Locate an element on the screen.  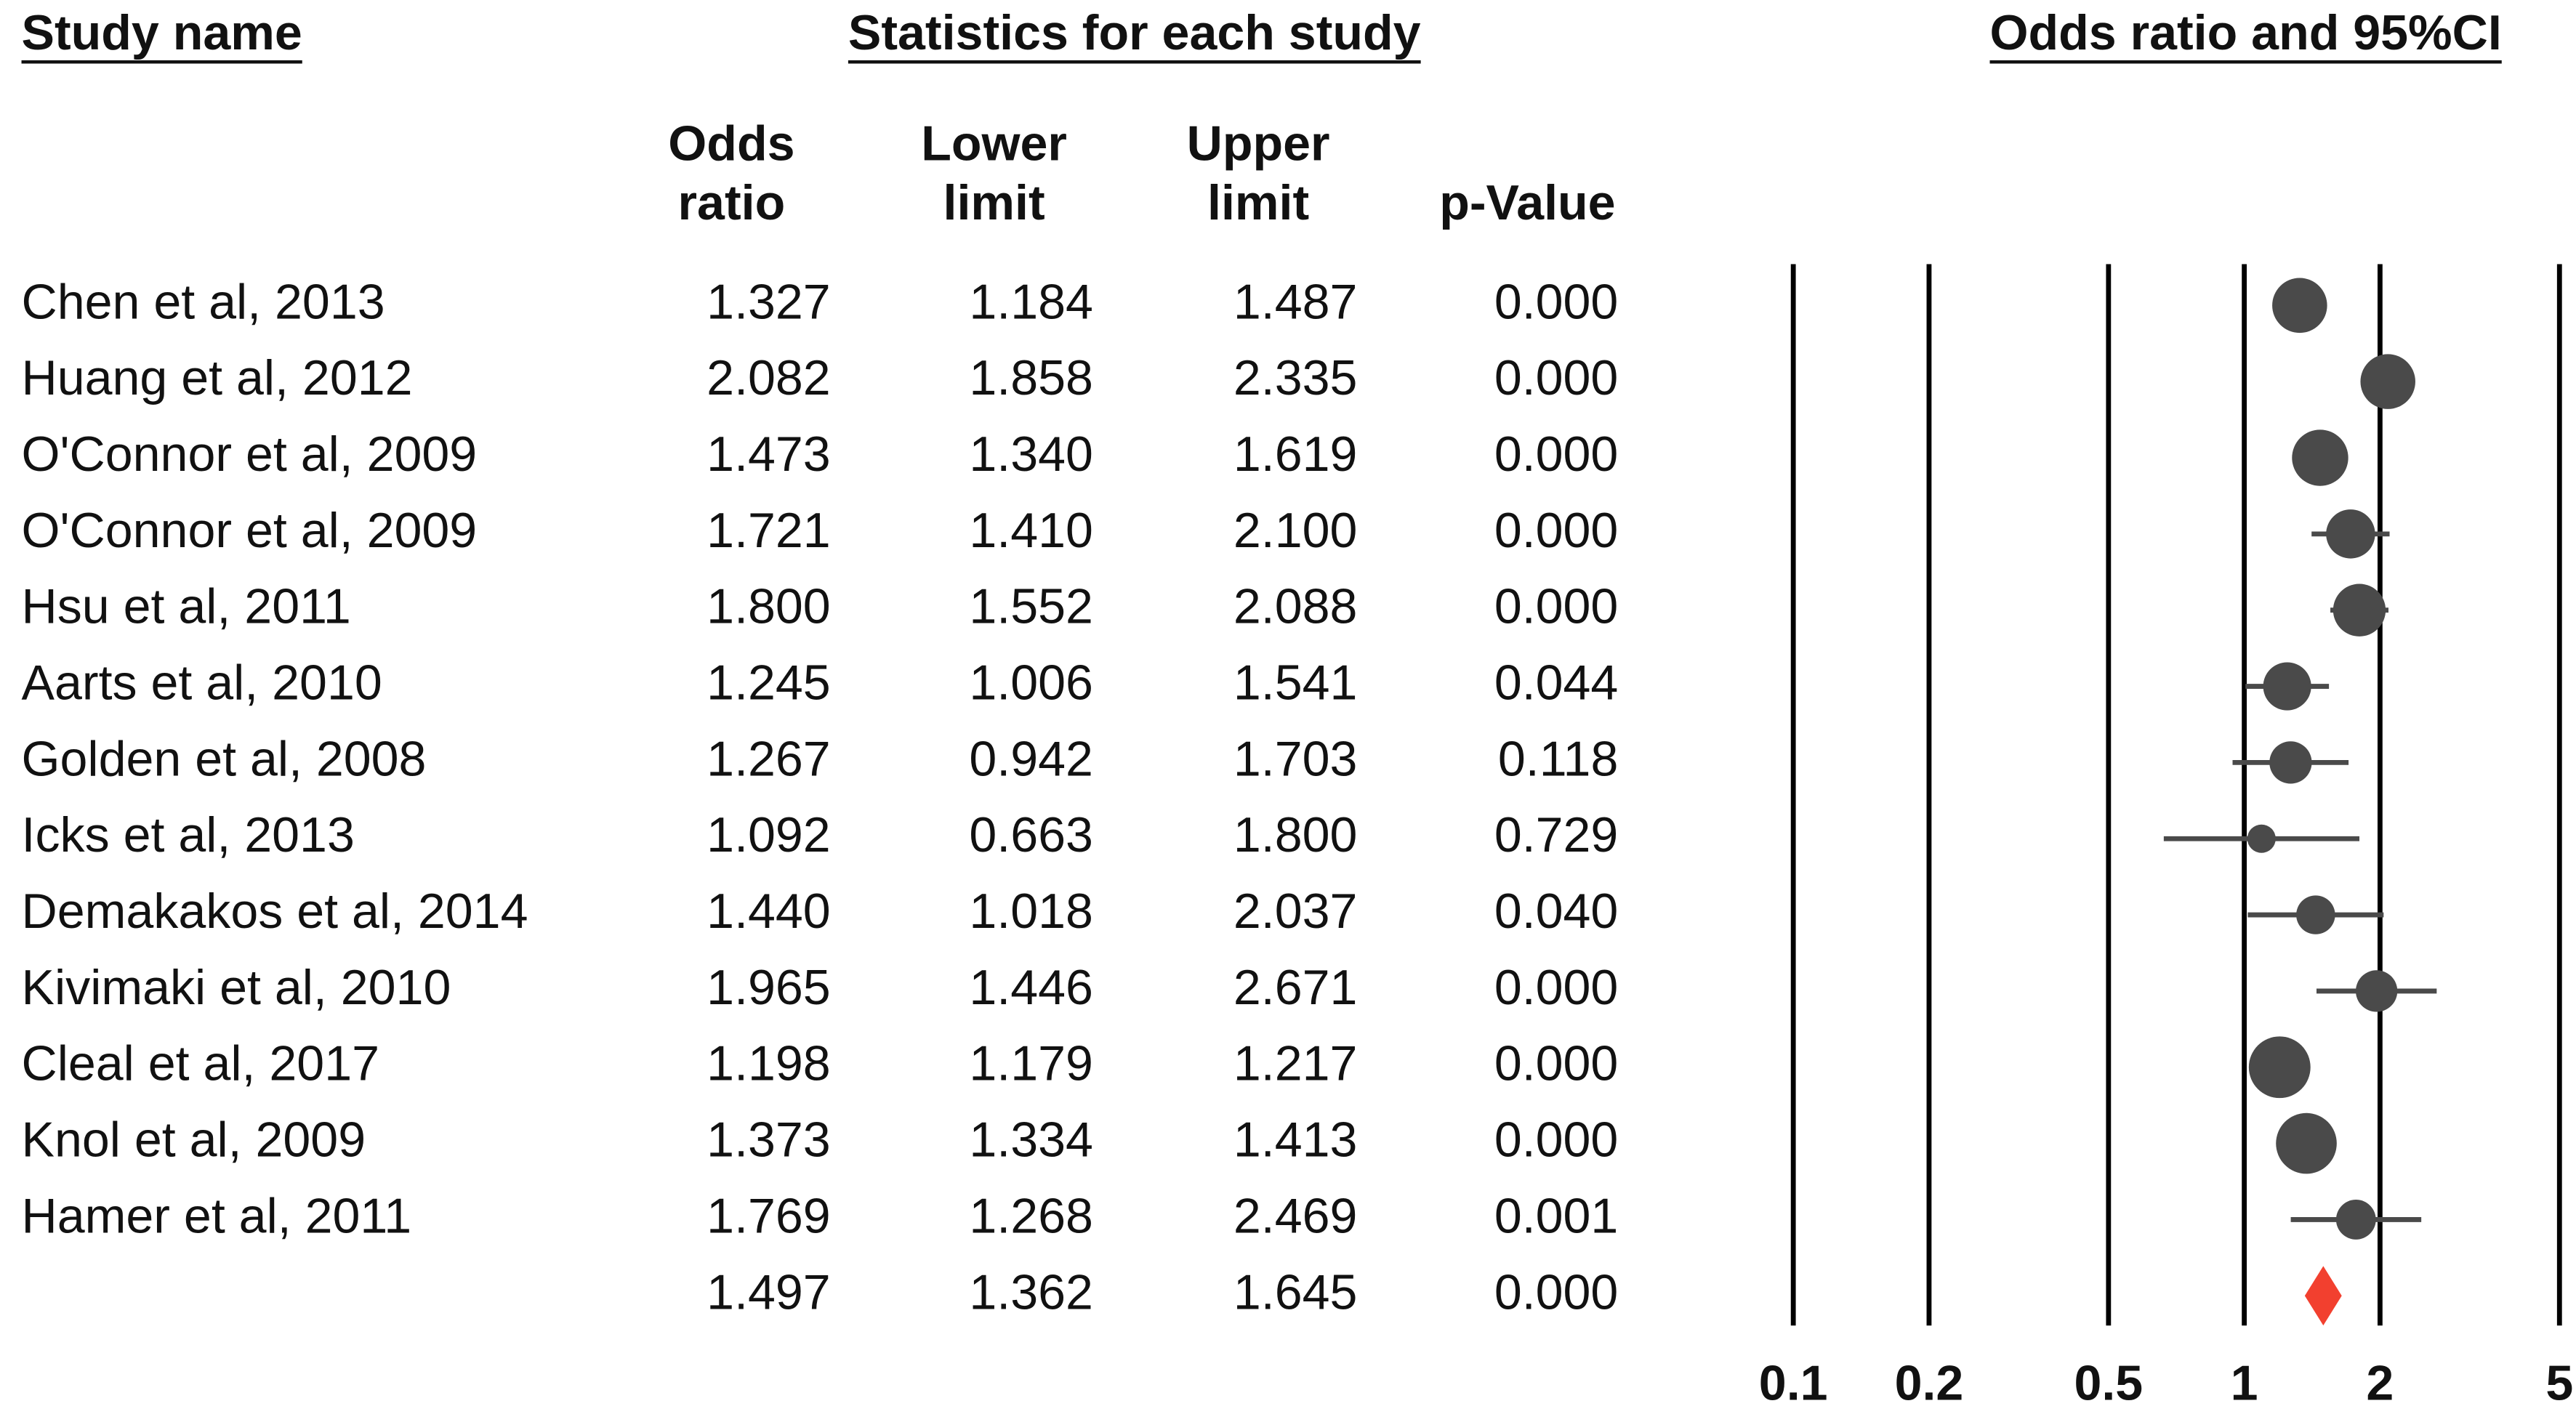
table-cell: 1.769 is located at coordinates (769, 1216).